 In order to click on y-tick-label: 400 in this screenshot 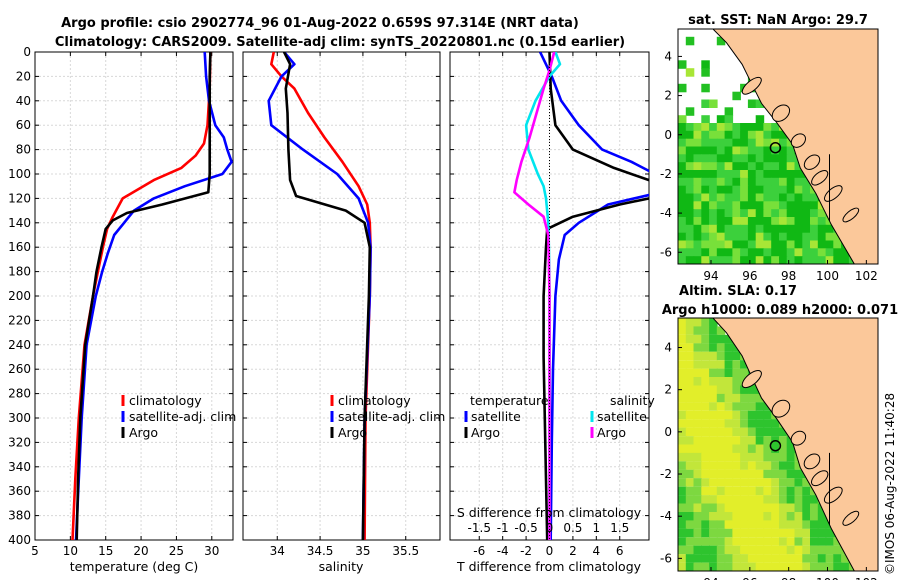, I will do `click(19, 540)`.